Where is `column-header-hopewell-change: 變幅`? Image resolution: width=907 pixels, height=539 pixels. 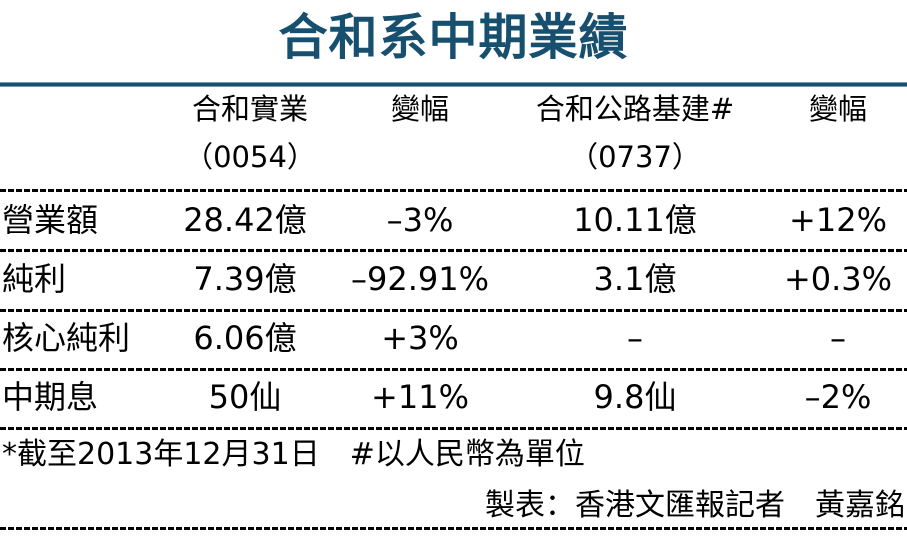
column-header-hopewell-change: 變幅 is located at coordinates (420, 109).